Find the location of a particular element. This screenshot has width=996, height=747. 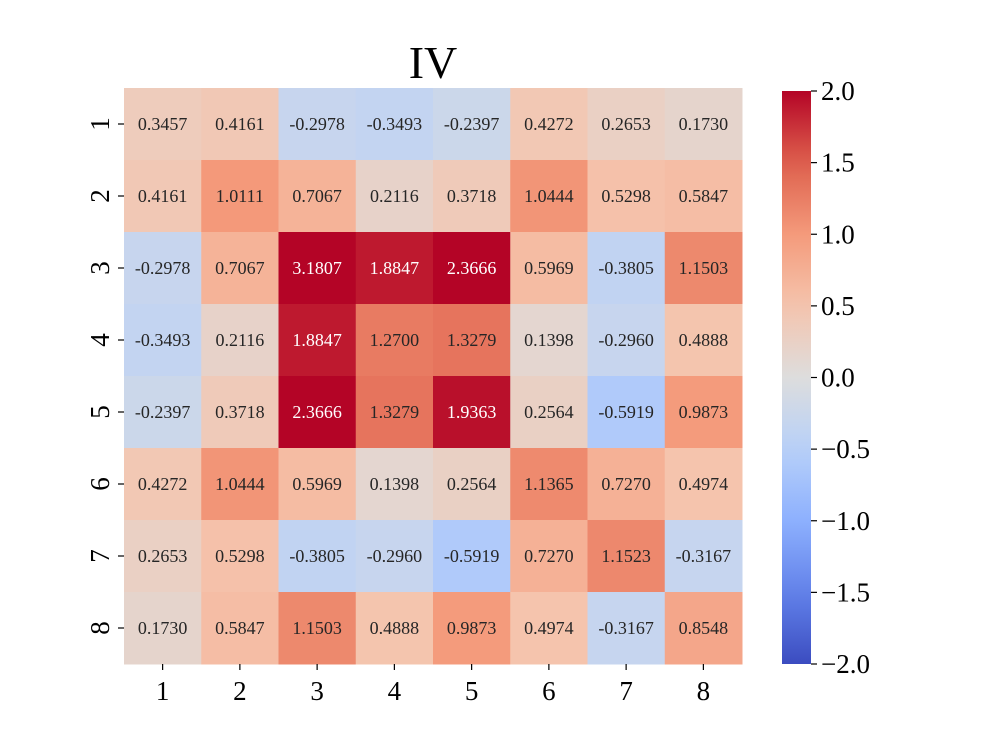

y-tick-label: 7 is located at coordinates (100, 556).